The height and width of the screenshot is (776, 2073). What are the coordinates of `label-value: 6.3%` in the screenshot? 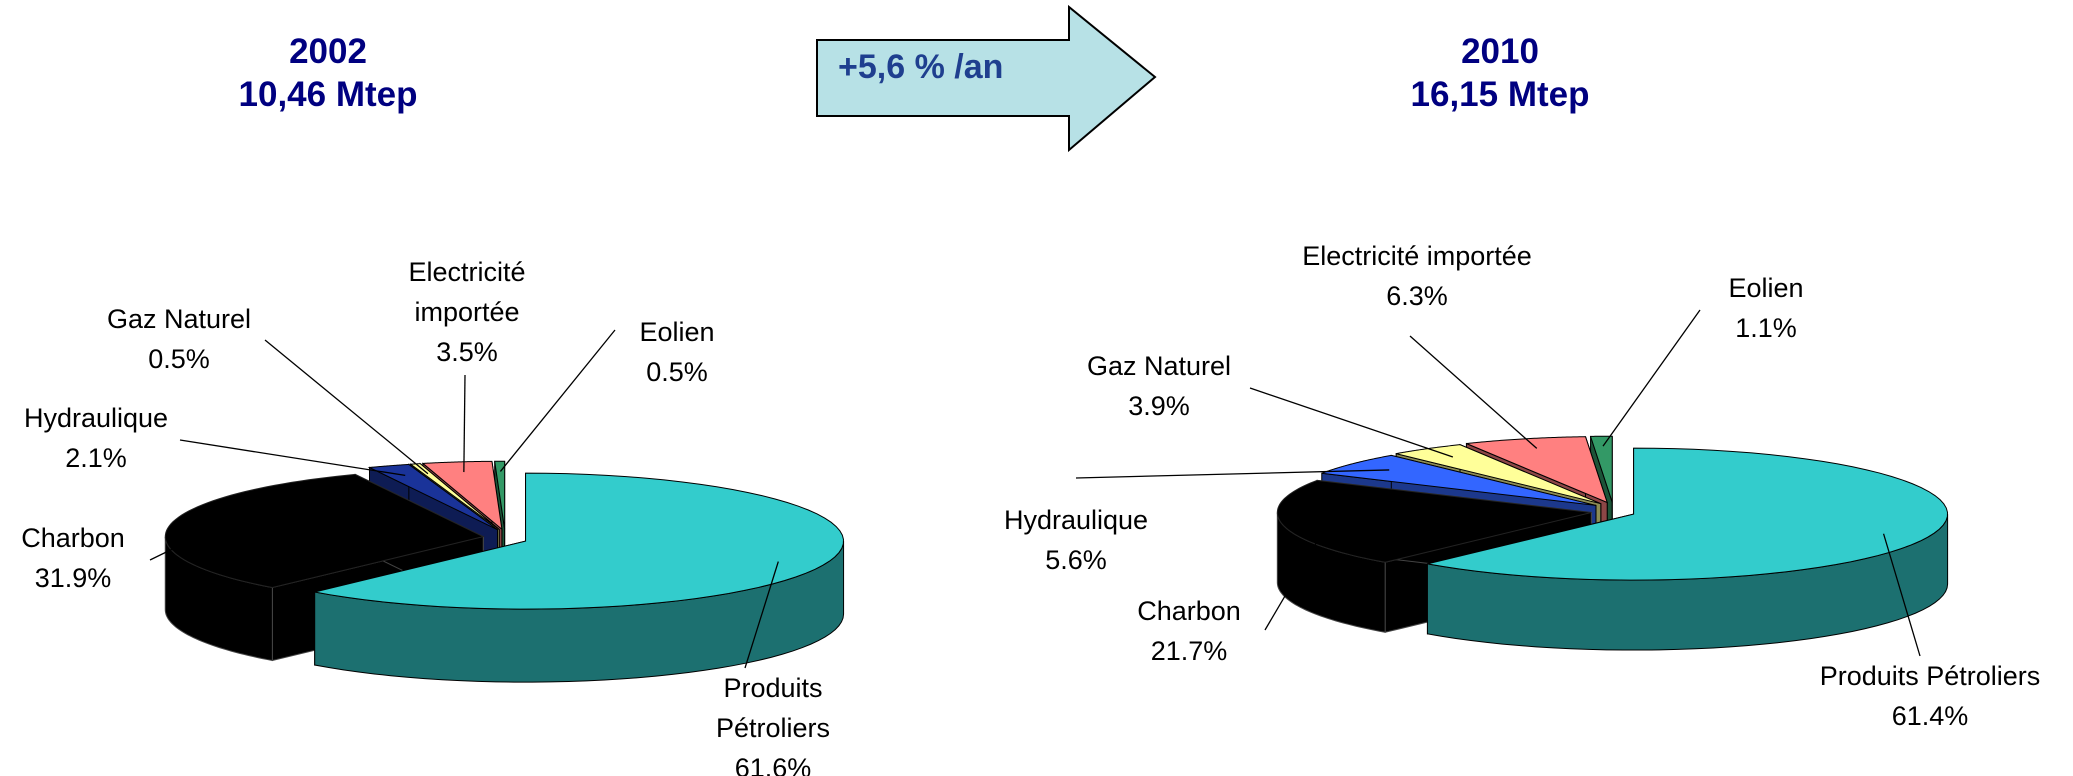 It's located at (1417, 296).